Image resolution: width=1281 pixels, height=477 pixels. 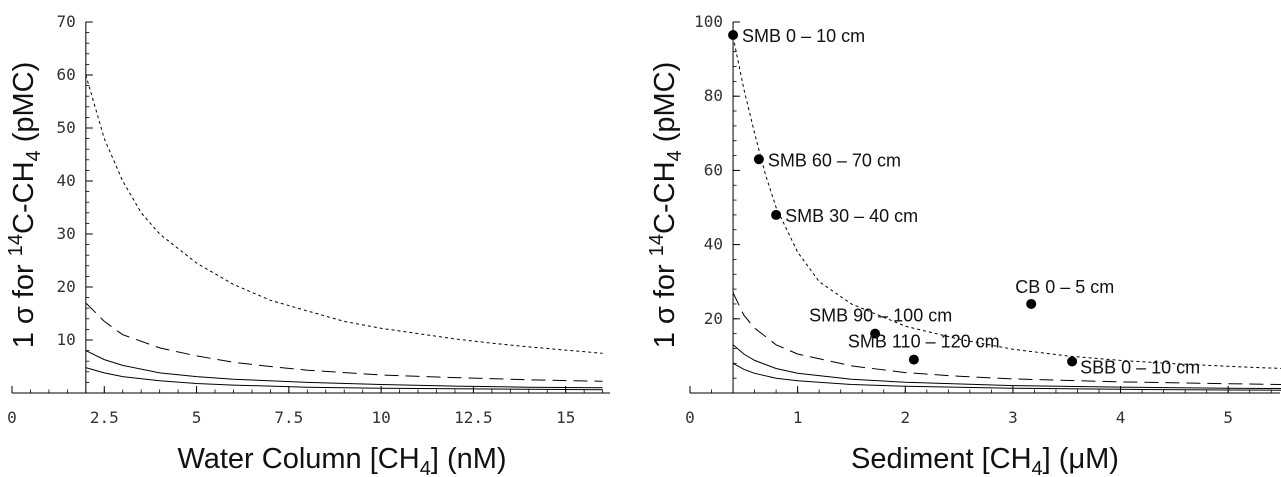 I want to click on y-tick-label: 100, so click(x=708, y=21).